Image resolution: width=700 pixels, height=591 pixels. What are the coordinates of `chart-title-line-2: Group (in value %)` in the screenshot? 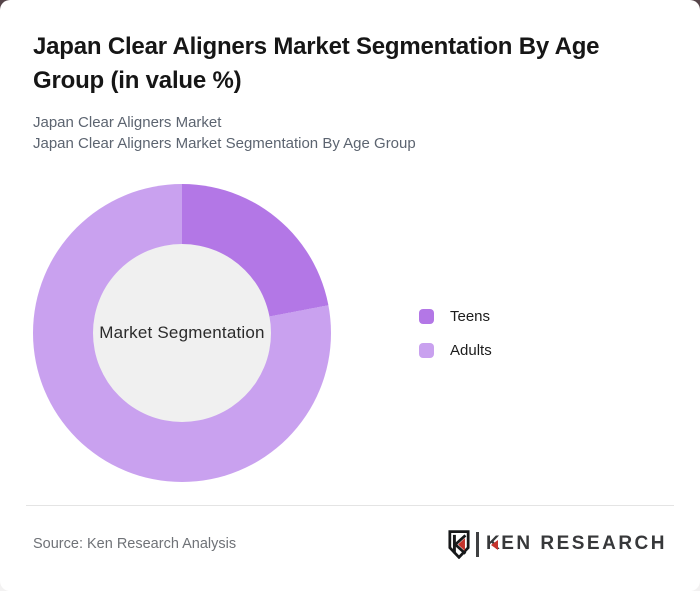 It's located at (137, 80).